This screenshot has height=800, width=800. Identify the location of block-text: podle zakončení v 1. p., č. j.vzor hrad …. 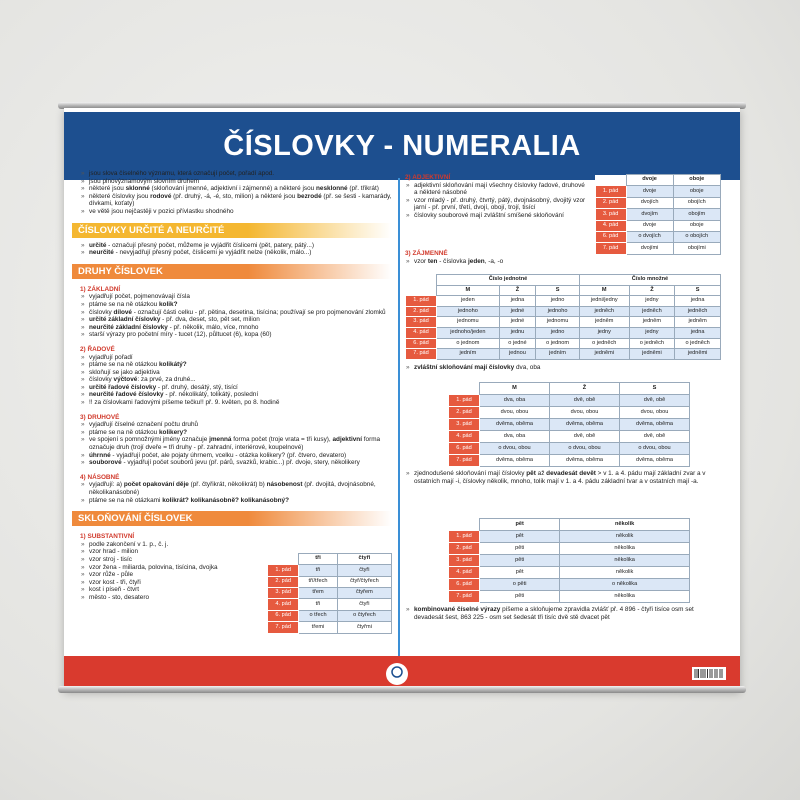
(170, 571).